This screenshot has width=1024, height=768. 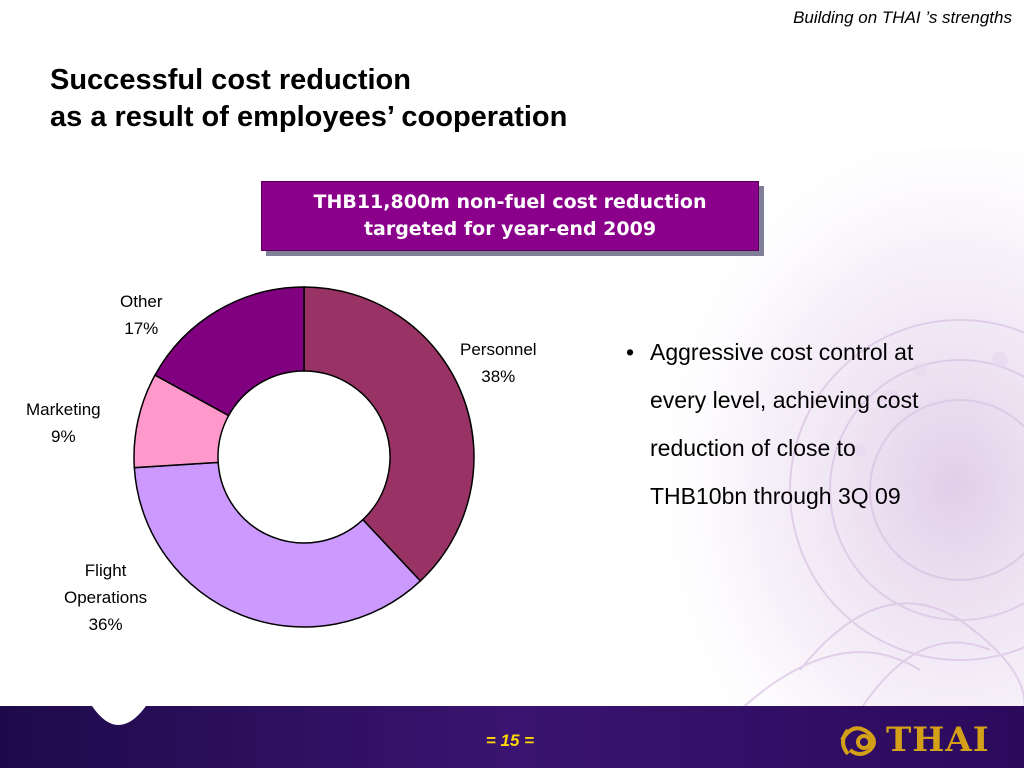 What do you see at coordinates (510, 229) in the screenshot?
I see `callout-line-2: targeted for year-end 2009` at bounding box center [510, 229].